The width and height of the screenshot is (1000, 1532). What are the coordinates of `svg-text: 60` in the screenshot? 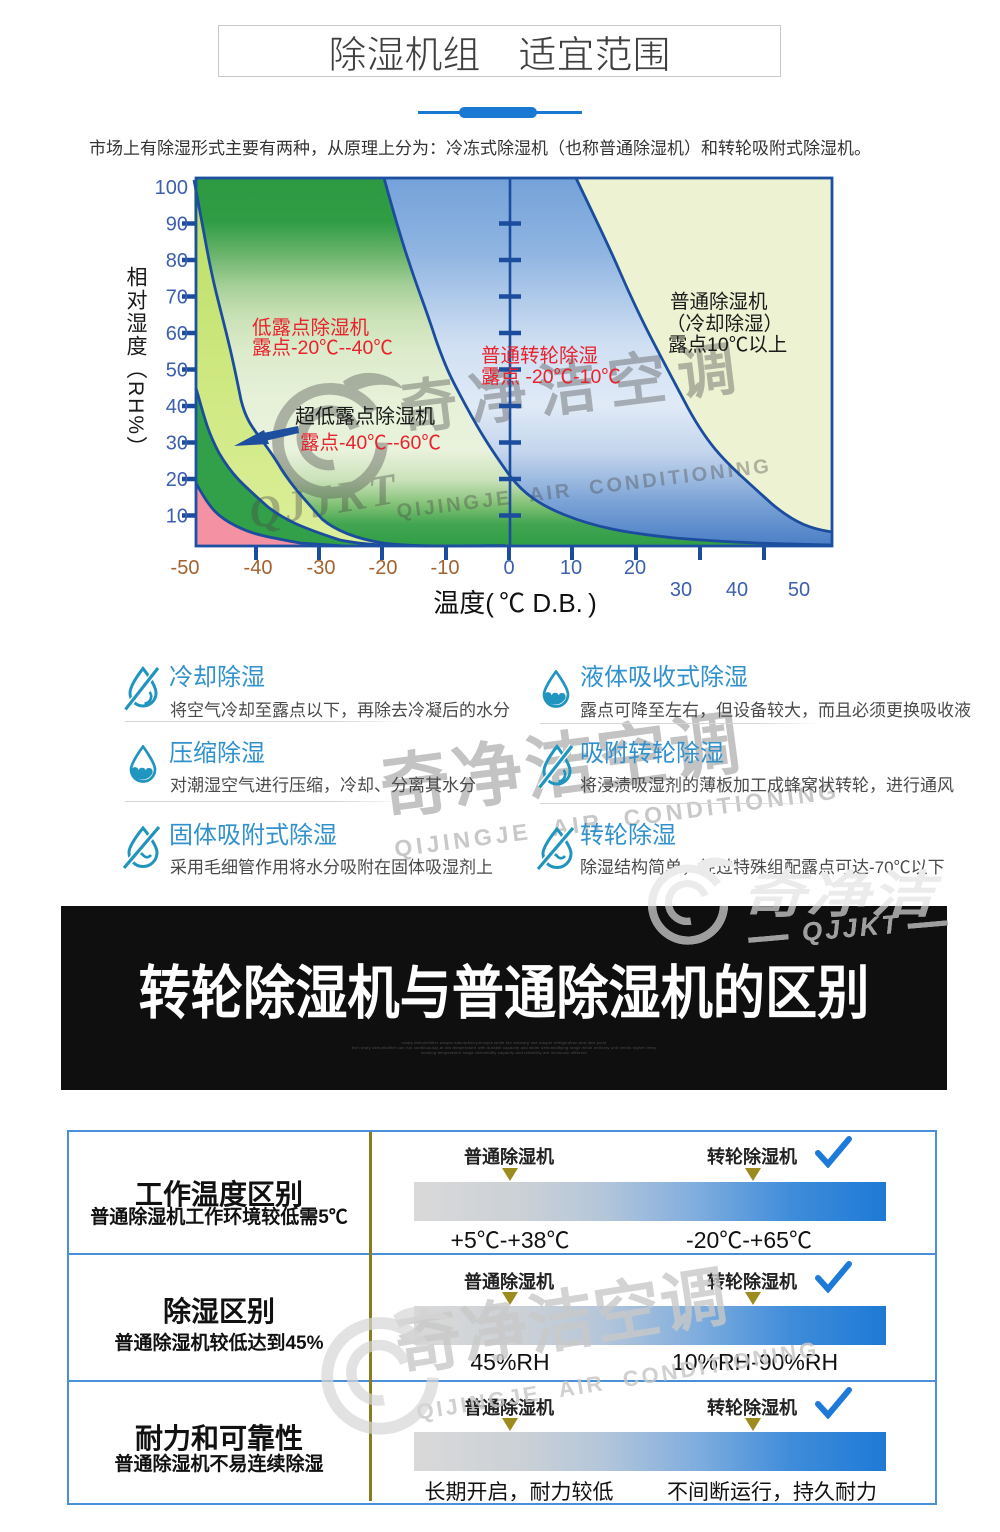 It's located at (177, 334).